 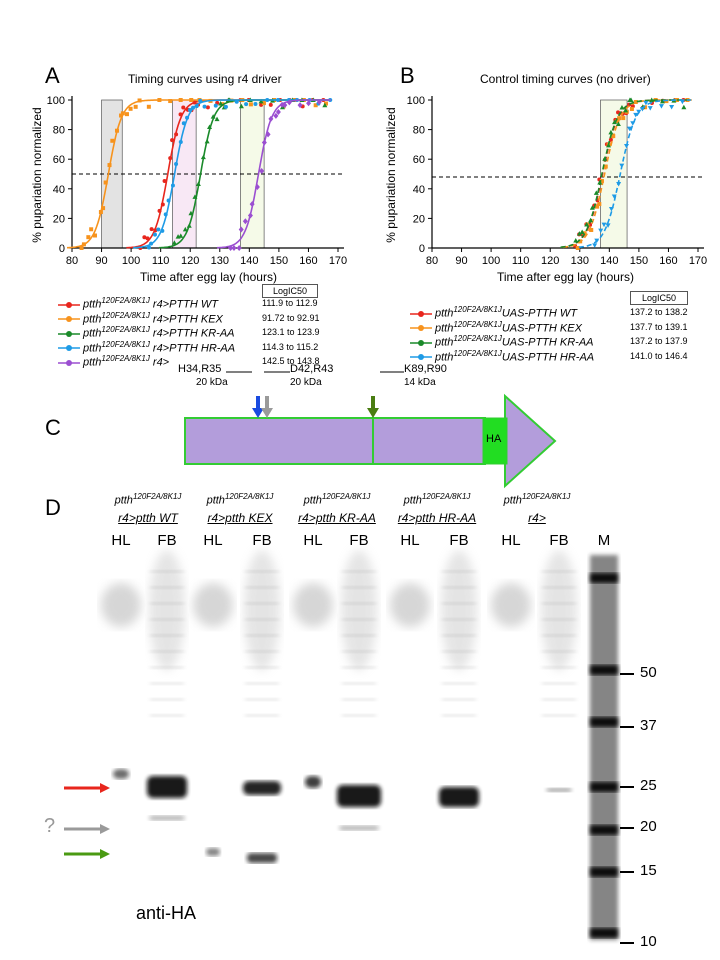 What do you see at coordinates (56, 101) in the screenshot?
I see `y-tick-label: 100` at bounding box center [56, 101].